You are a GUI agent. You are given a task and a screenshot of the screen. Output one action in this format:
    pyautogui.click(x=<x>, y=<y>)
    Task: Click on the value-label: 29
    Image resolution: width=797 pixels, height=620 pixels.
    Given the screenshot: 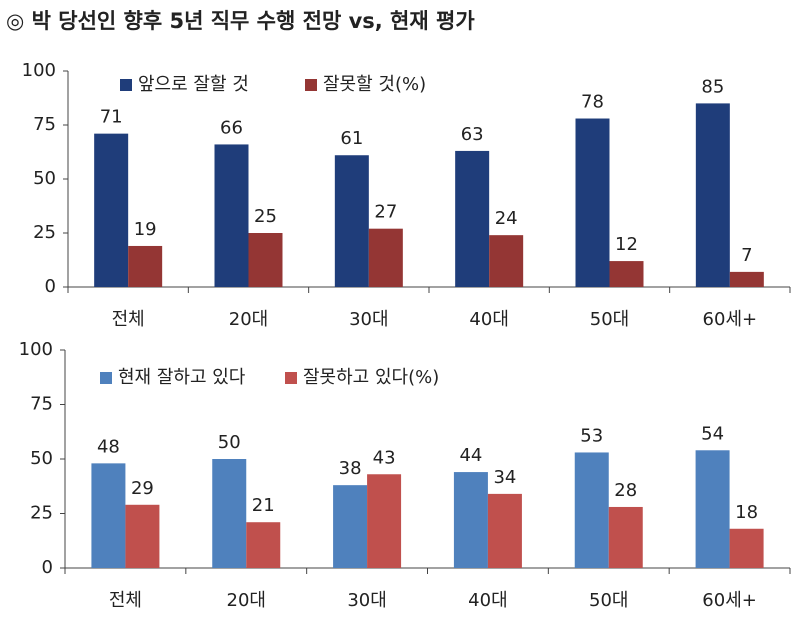 What is the action you would take?
    pyautogui.click(x=142, y=488)
    